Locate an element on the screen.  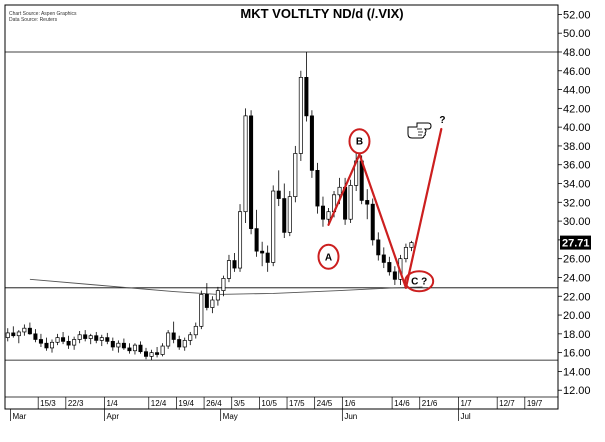
x-tick-label: 21/6 is located at coordinates (430, 403).